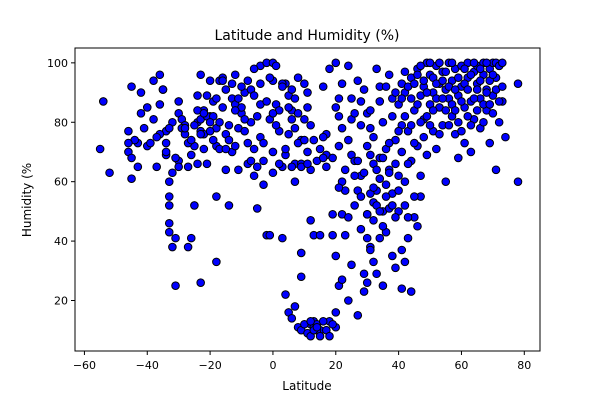  What do you see at coordinates (336, 365) in the screenshot?
I see `x-tick-label: 20` at bounding box center [336, 365].